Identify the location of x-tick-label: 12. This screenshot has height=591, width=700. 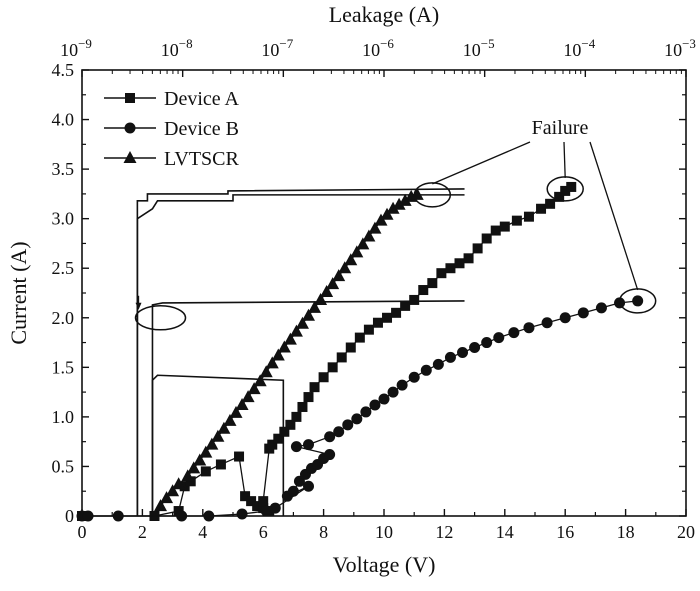
(444, 532).